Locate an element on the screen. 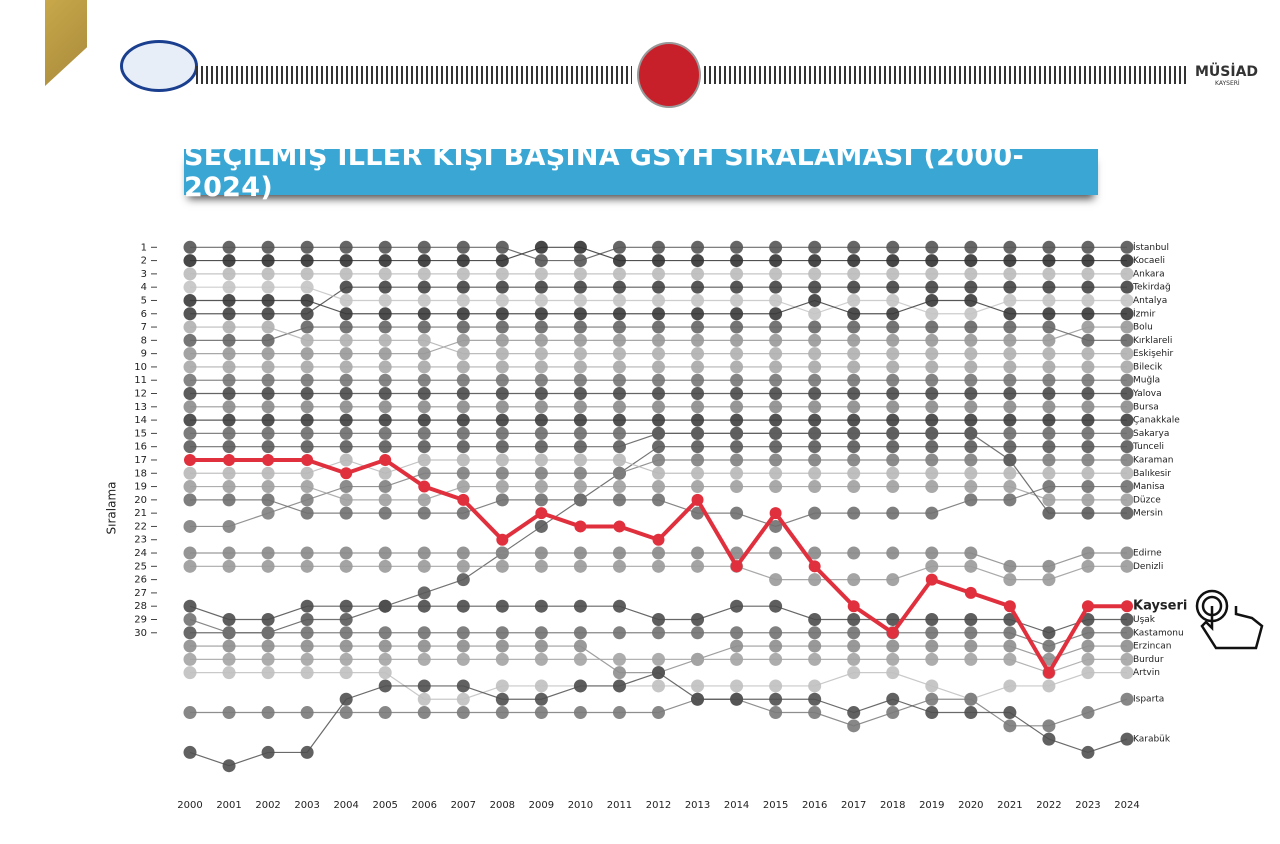 The width and height of the screenshot is (1280, 844). y-tick-label: 2 is located at coordinates (144, 261).